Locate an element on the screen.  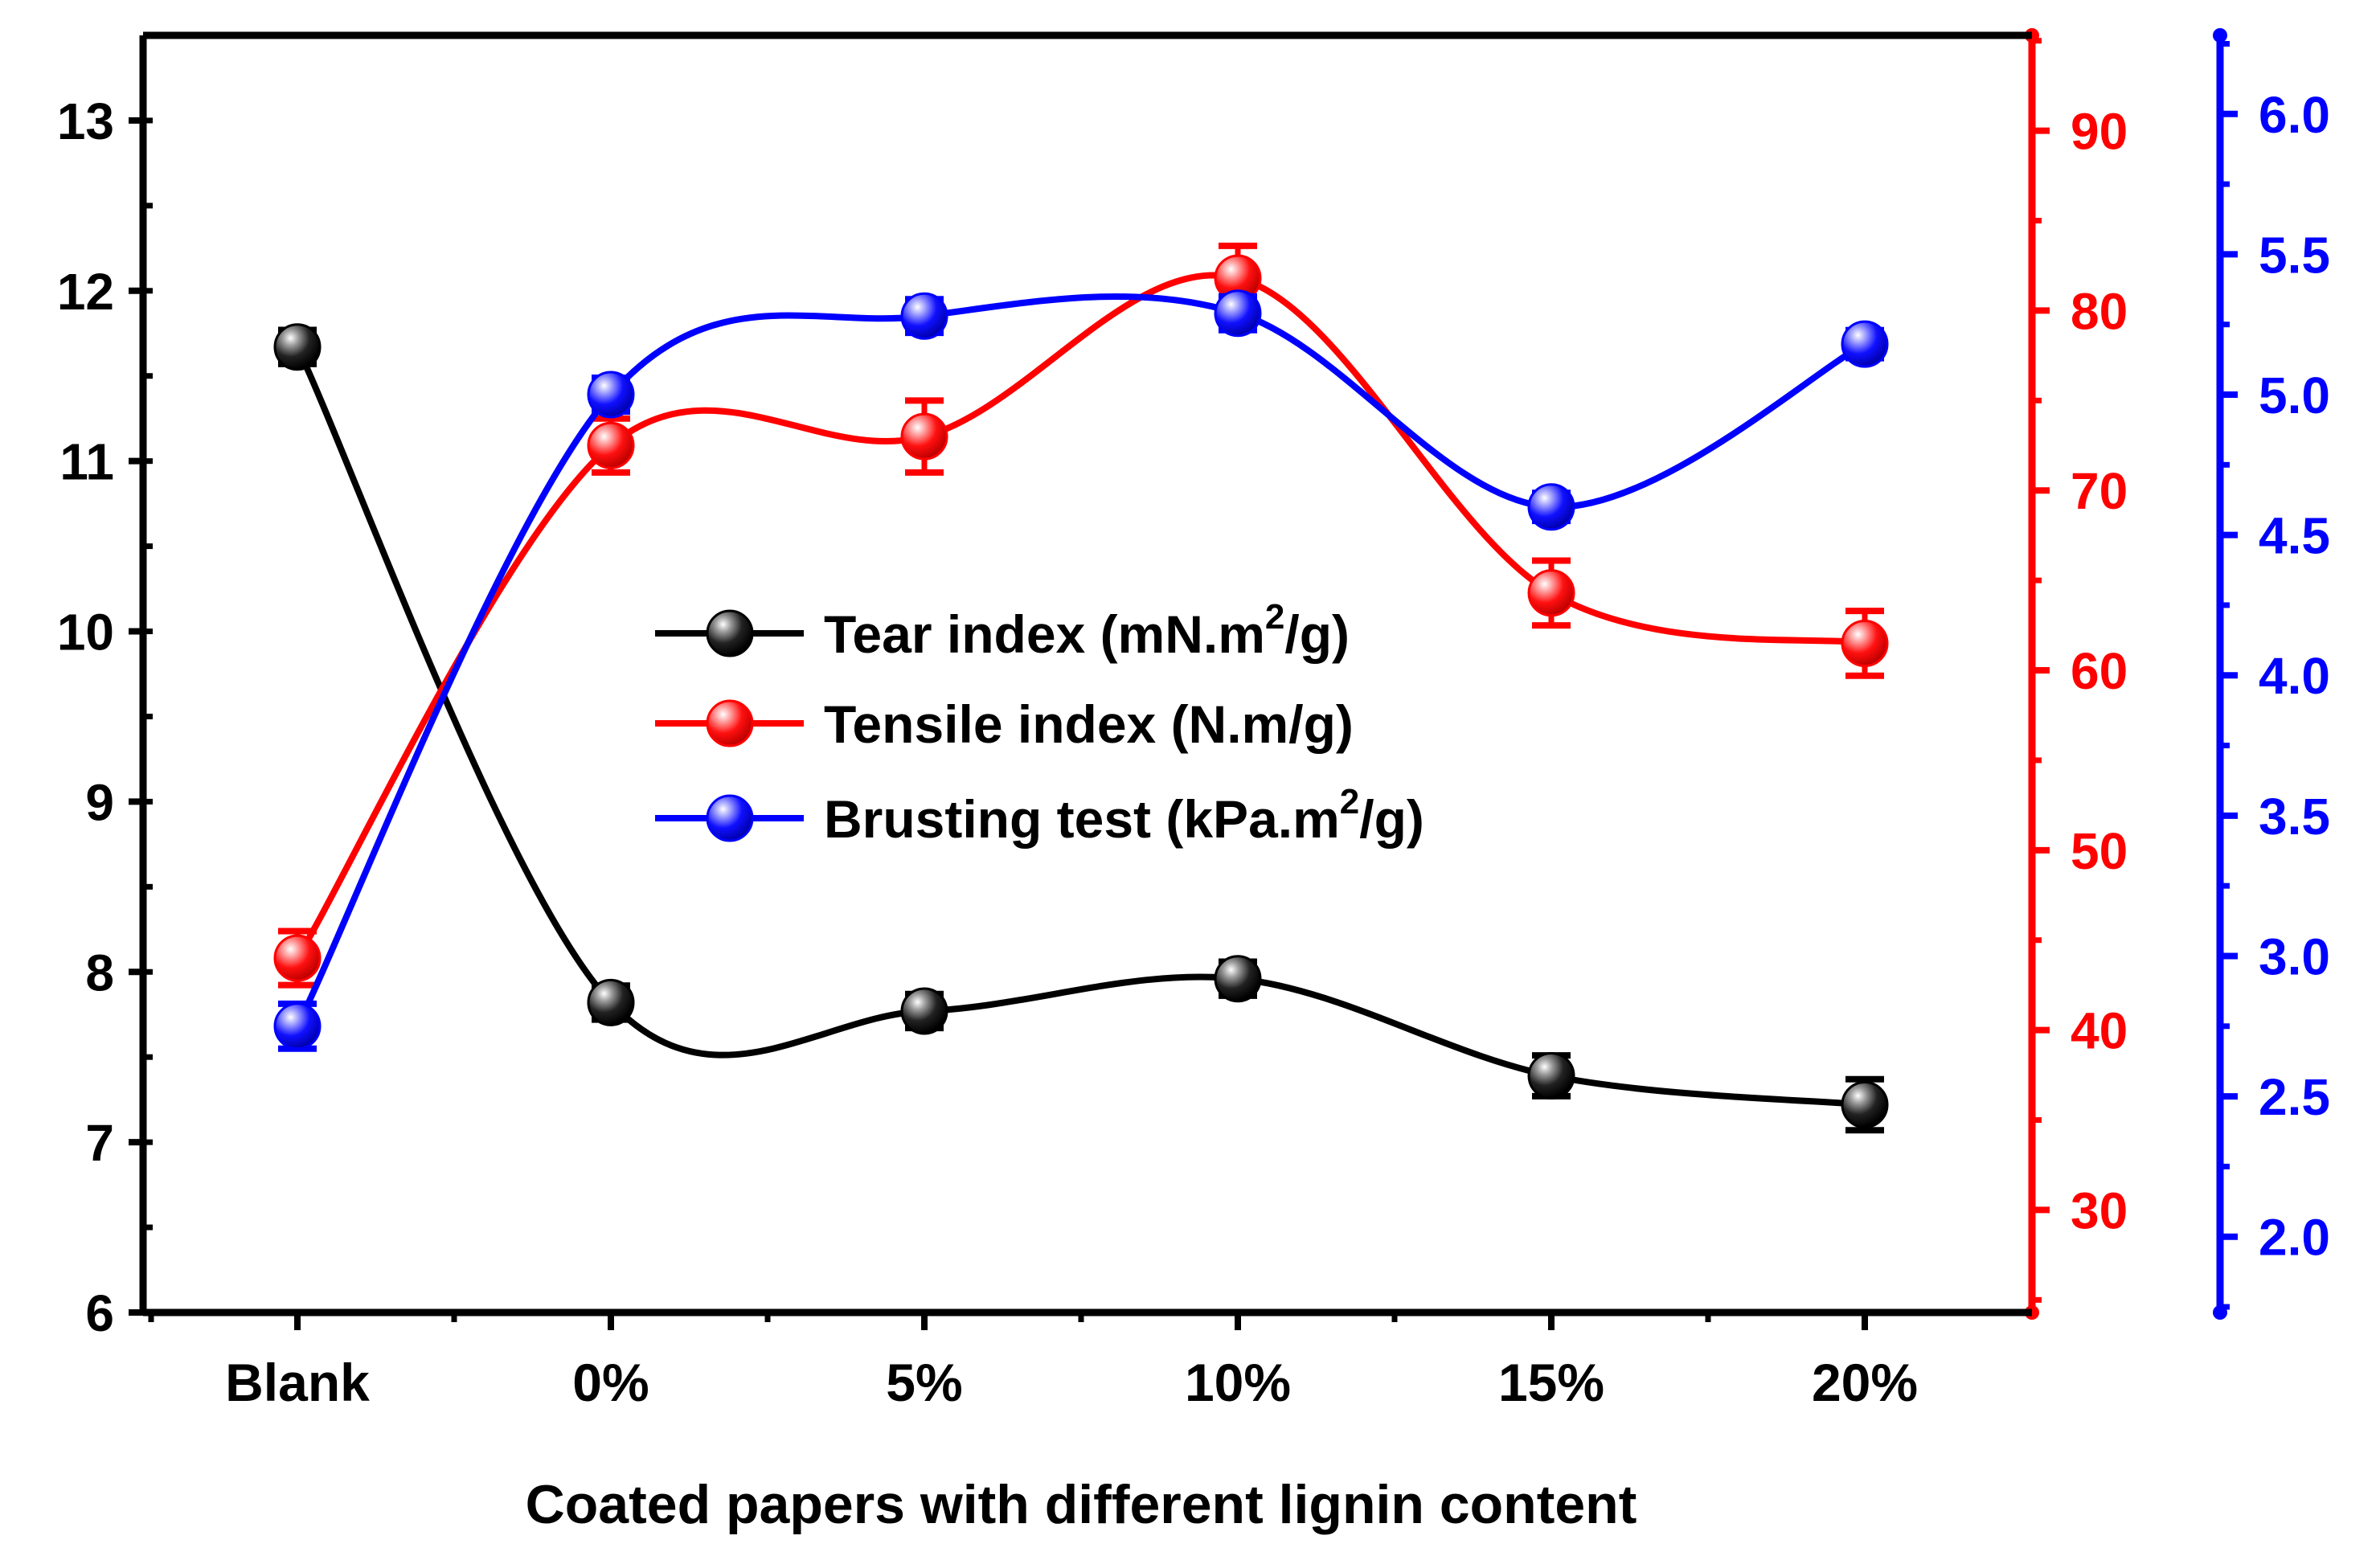
y-tick-label: 11 is located at coordinates (87, 462).